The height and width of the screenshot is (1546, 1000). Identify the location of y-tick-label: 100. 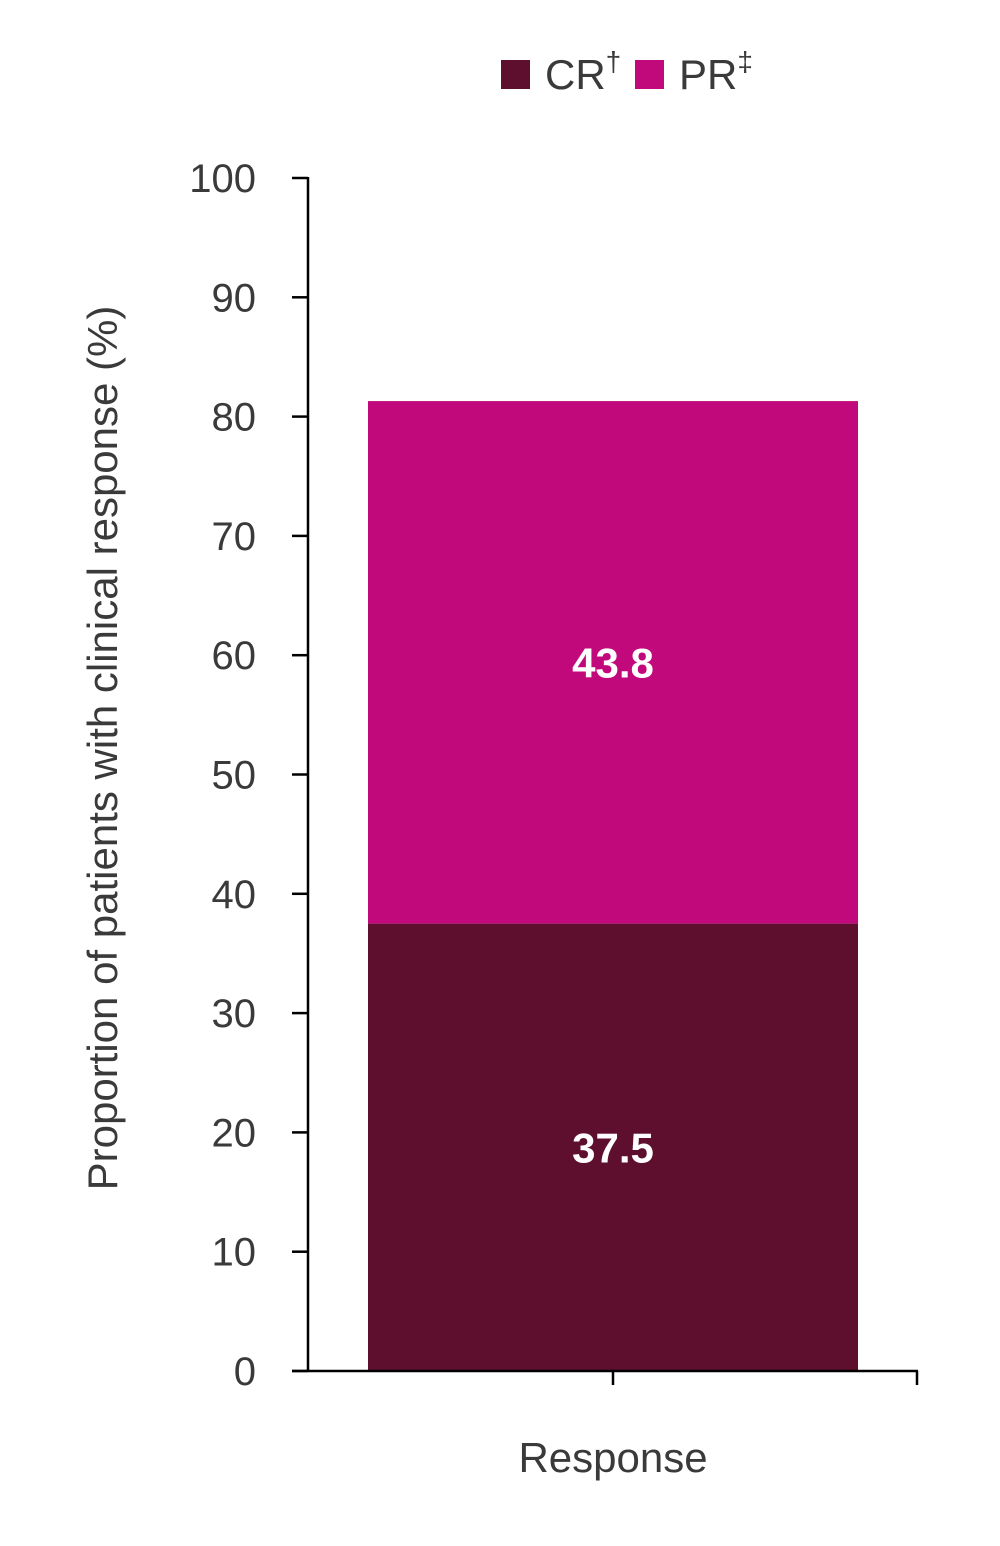
(222, 179).